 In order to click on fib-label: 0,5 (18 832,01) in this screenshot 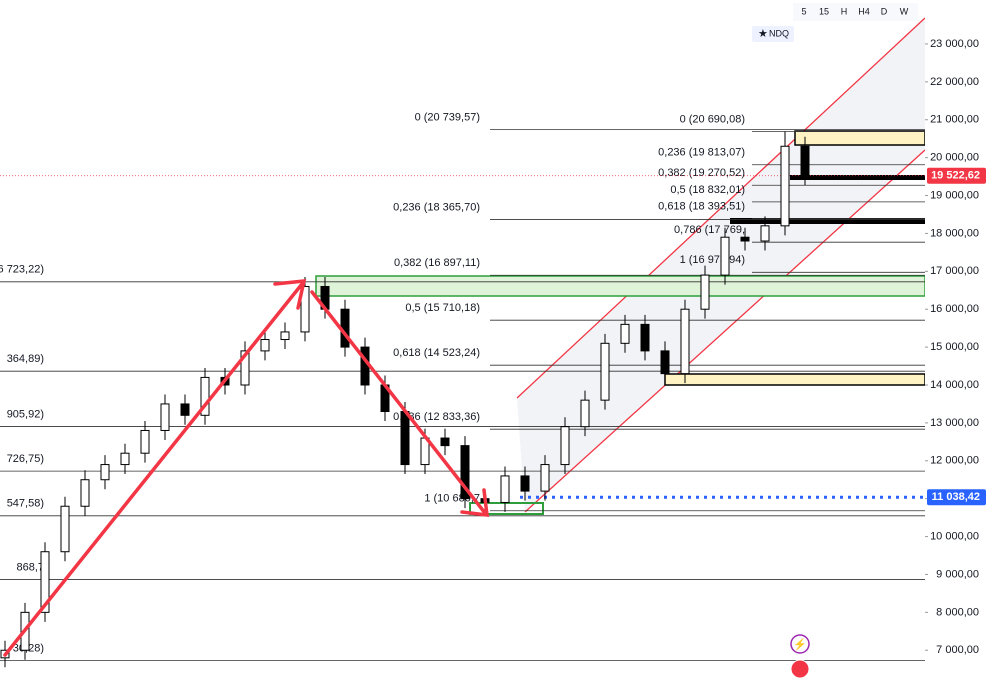, I will do `click(707, 190)`.